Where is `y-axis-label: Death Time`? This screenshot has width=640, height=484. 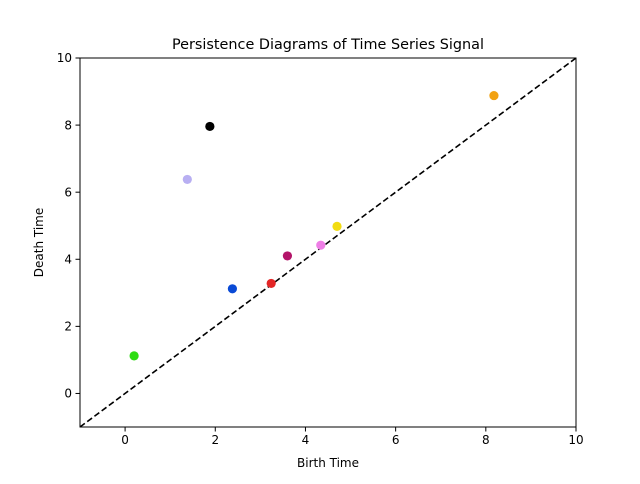
y-axis-label: Death Time is located at coordinates (39, 242).